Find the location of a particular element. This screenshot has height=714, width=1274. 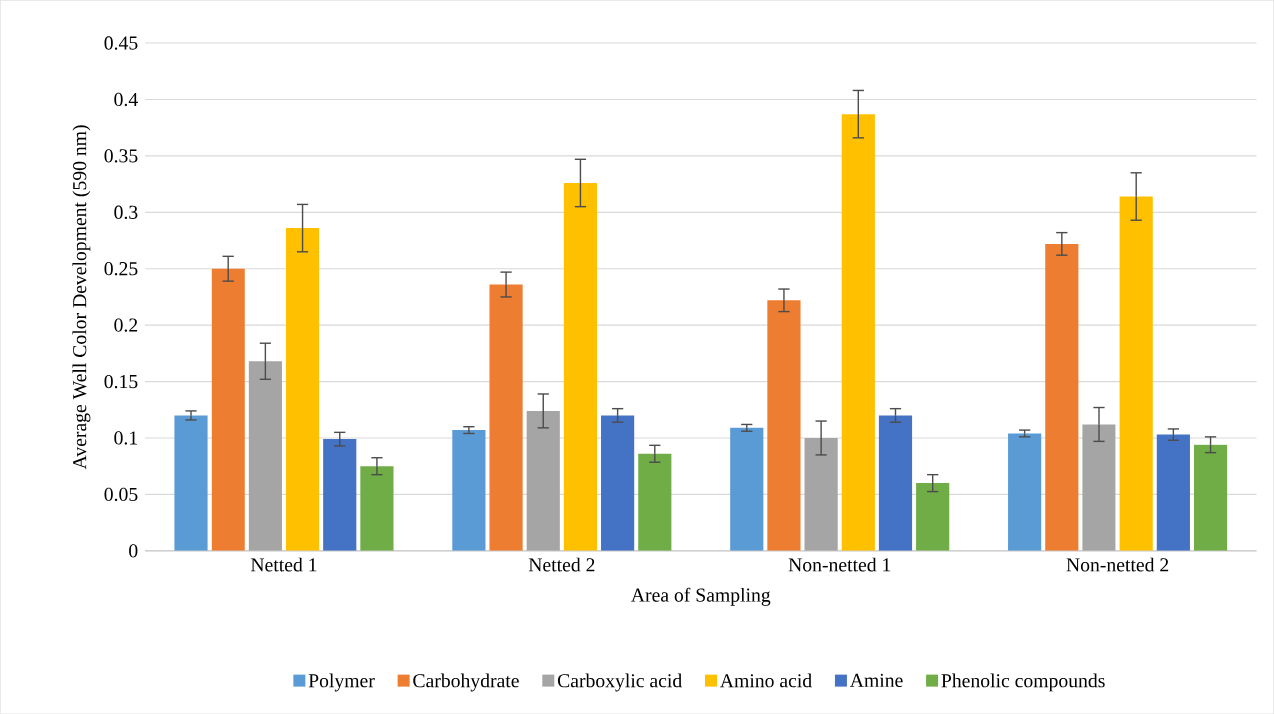

legend-label: Amino acid is located at coordinates (766, 680).